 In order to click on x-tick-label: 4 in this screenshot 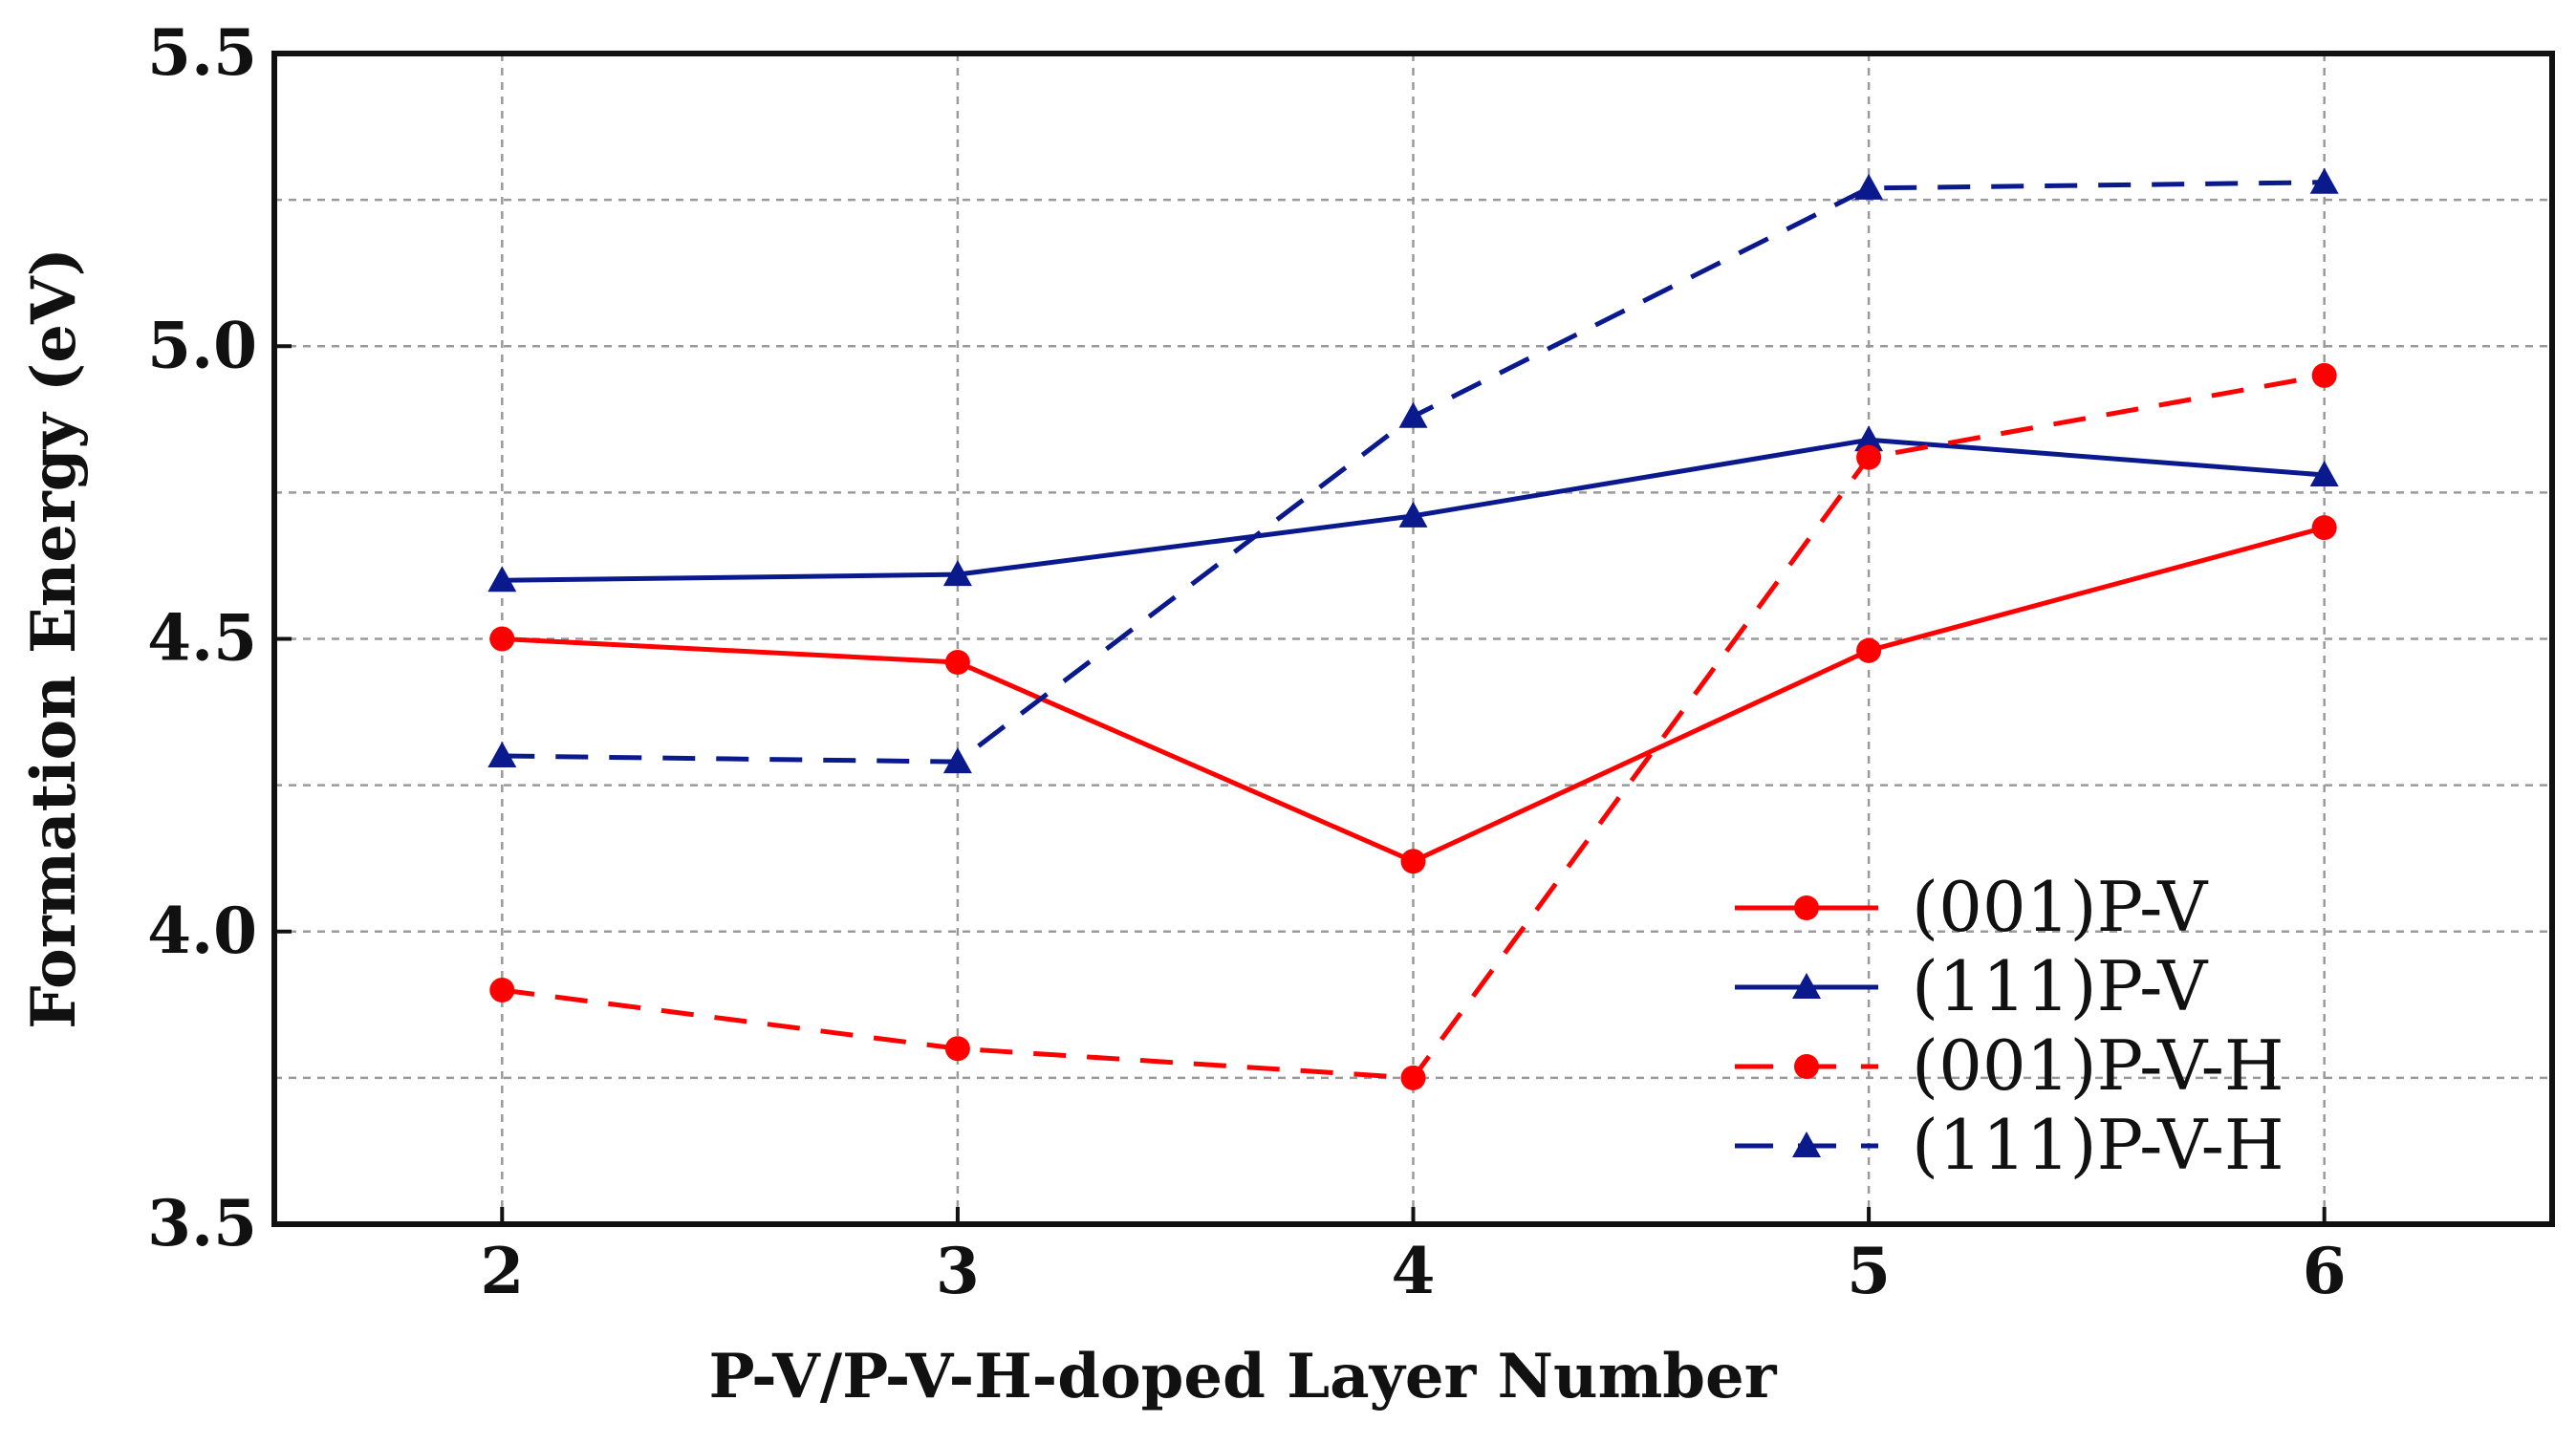, I will do `click(1414, 1271)`.